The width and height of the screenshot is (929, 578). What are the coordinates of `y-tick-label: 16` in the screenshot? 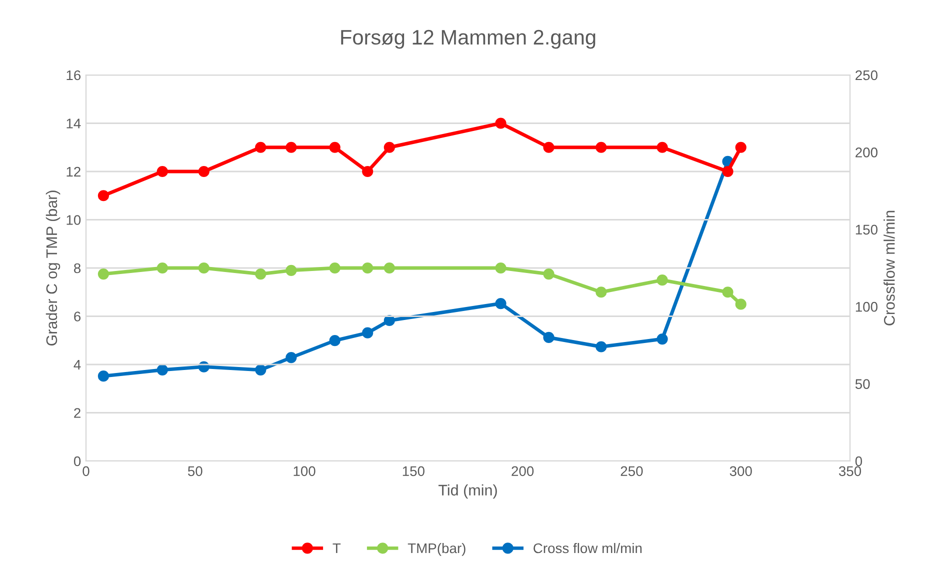 It's located at (73, 75).